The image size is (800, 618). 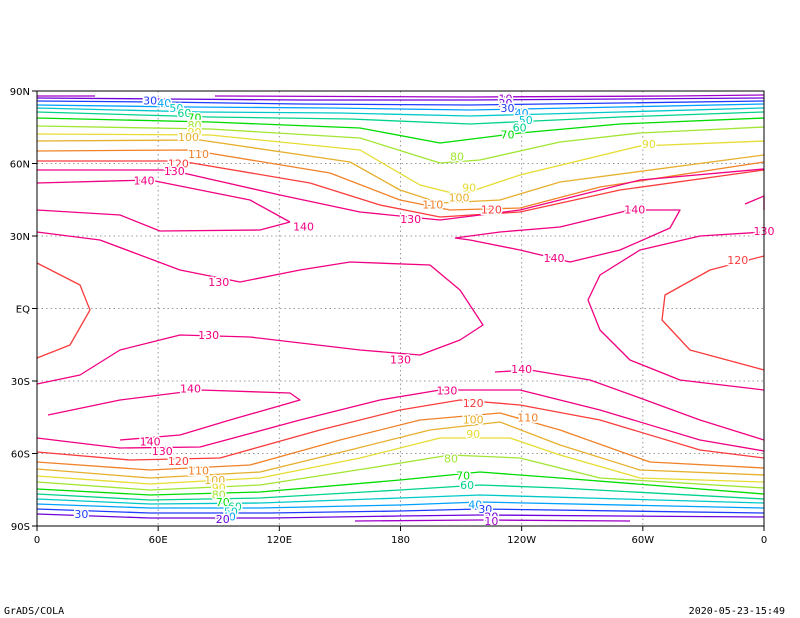 What do you see at coordinates (20, 455) in the screenshot?
I see `y-tick-label: 60S` at bounding box center [20, 455].